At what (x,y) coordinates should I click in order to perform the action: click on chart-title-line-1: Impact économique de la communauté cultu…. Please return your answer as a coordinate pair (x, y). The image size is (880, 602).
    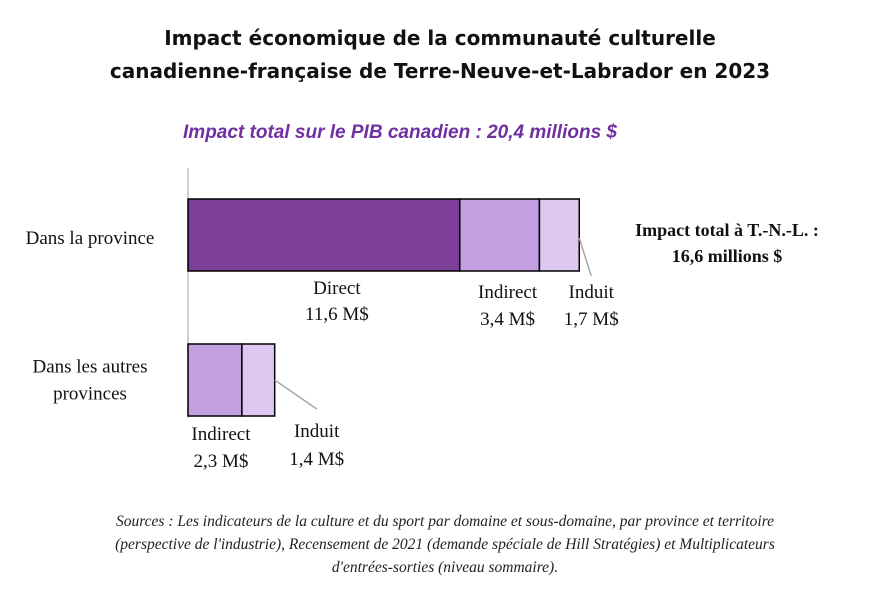
    Looking at the image, I should click on (440, 38).